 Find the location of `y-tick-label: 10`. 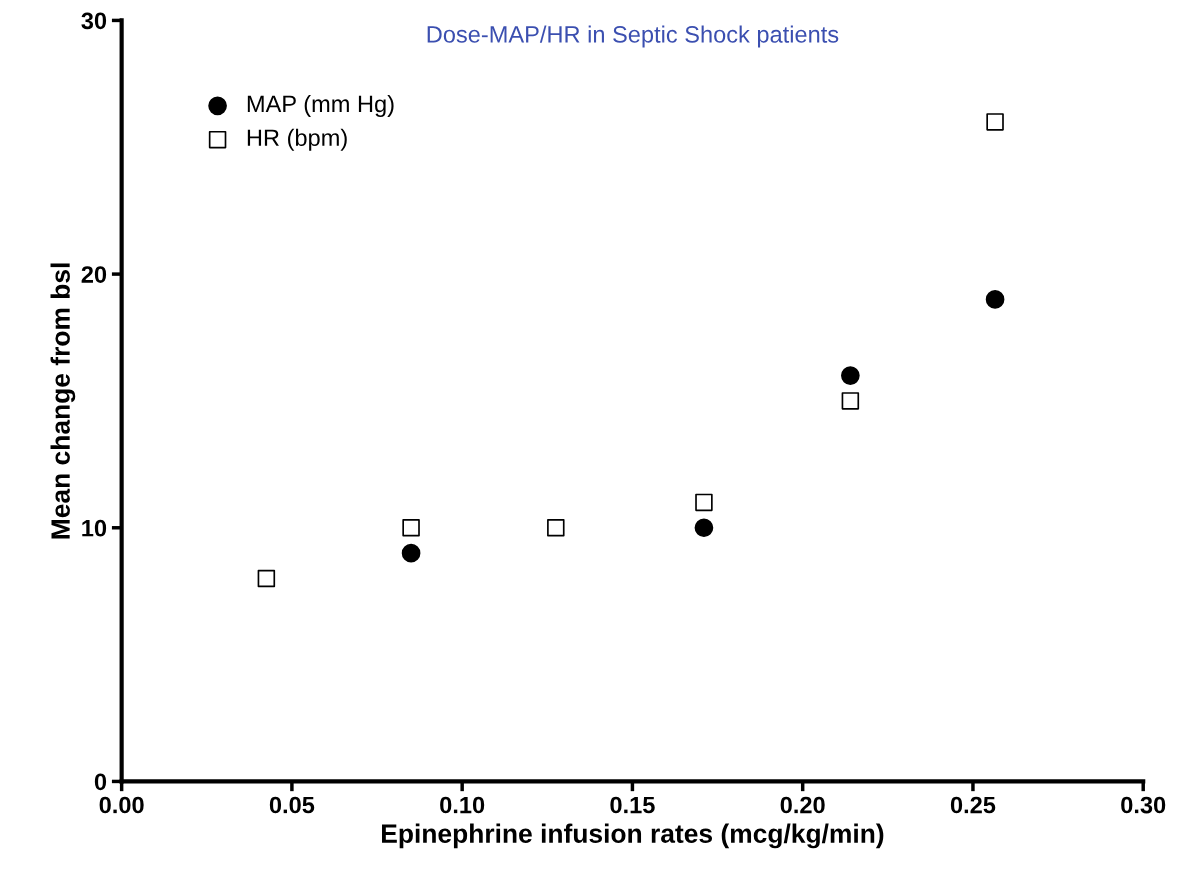

y-tick-label: 10 is located at coordinates (94, 528).